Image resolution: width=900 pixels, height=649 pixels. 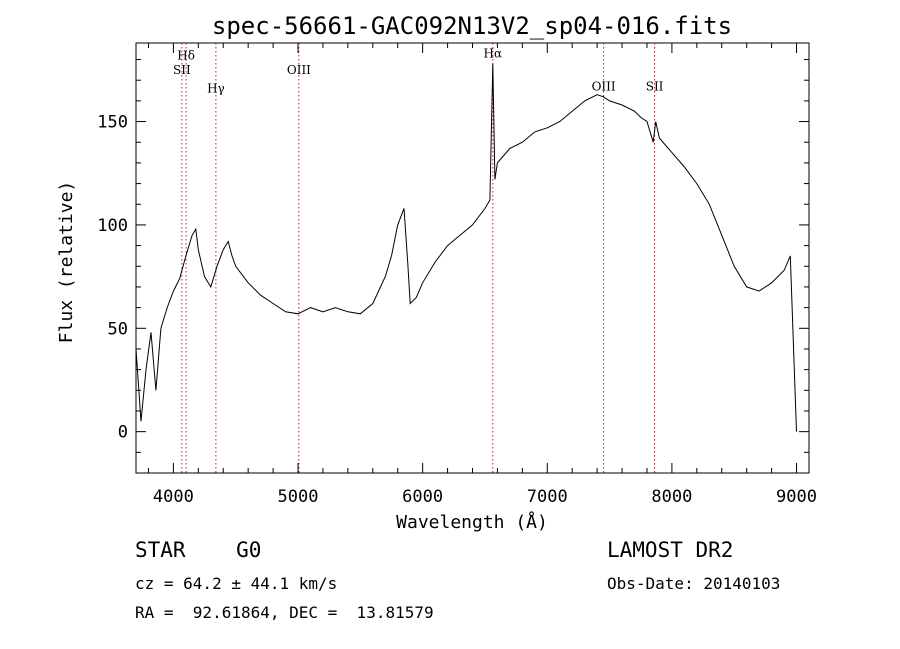 I want to click on x-tick-label: 5000, so click(x=298, y=497).